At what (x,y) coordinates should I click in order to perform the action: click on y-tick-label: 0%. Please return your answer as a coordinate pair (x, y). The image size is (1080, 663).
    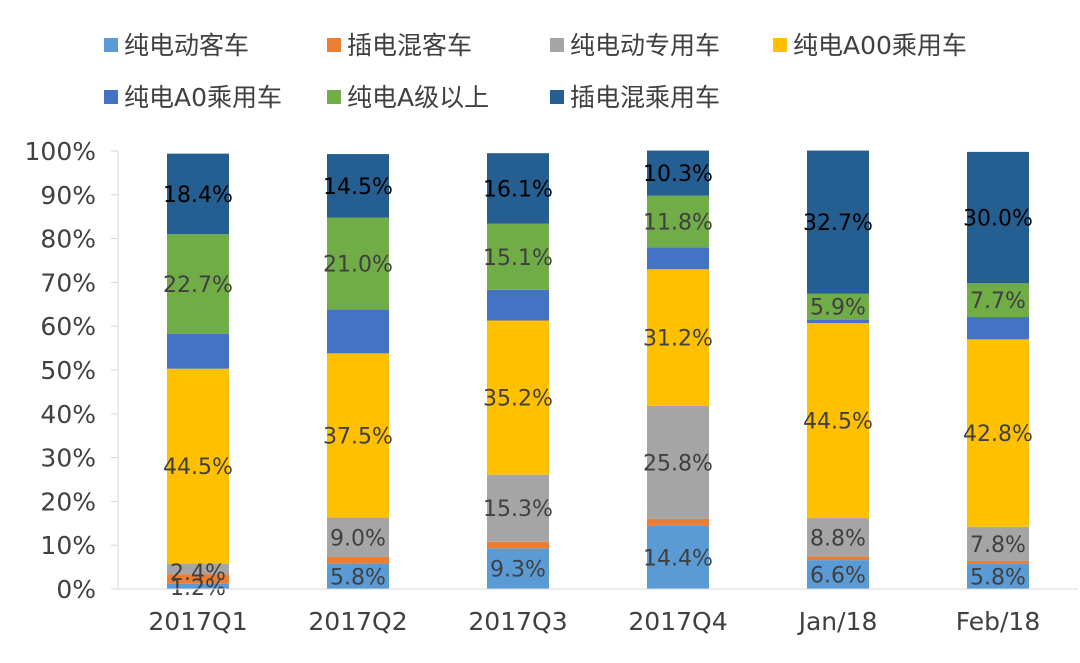
    Looking at the image, I should click on (76, 589).